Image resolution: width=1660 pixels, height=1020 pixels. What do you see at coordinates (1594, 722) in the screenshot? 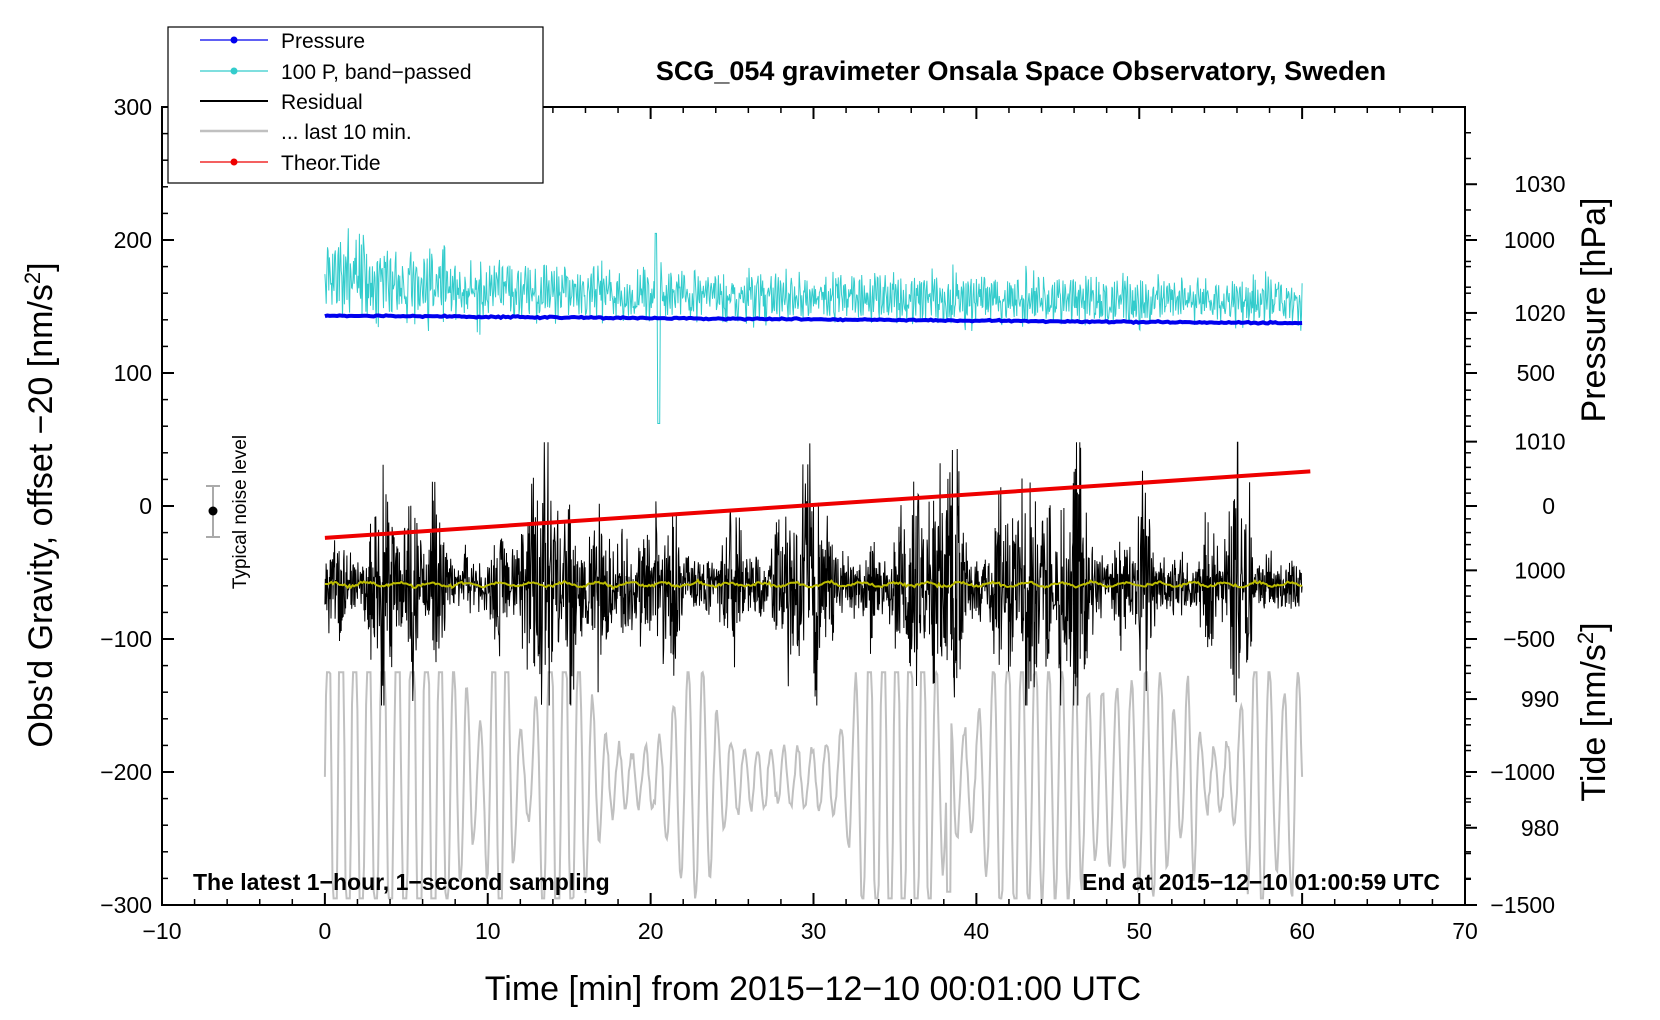
I see `tide-axis-title-text: Tide [nm/s` at bounding box center [1594, 722].